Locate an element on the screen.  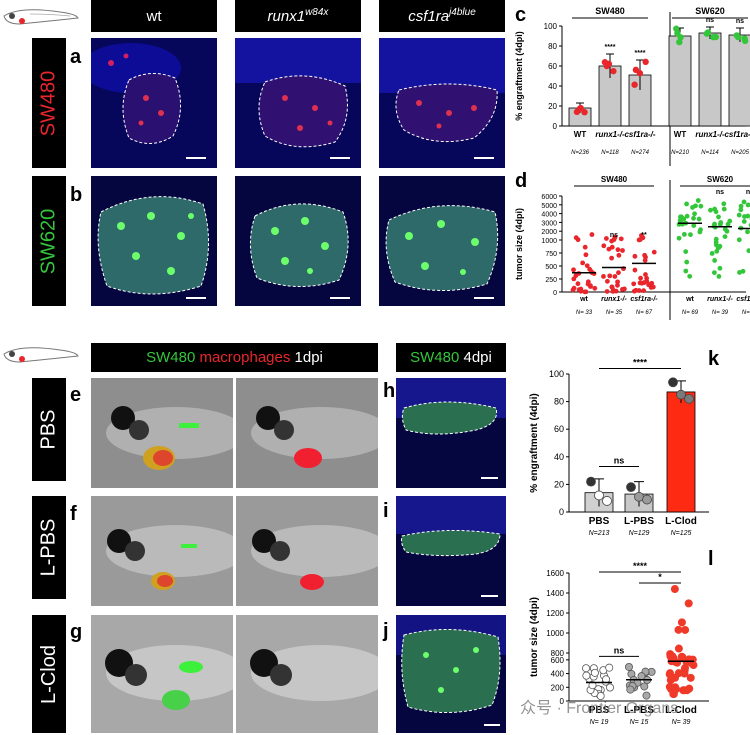
n-label: N=114 is located at coordinates (710, 153).